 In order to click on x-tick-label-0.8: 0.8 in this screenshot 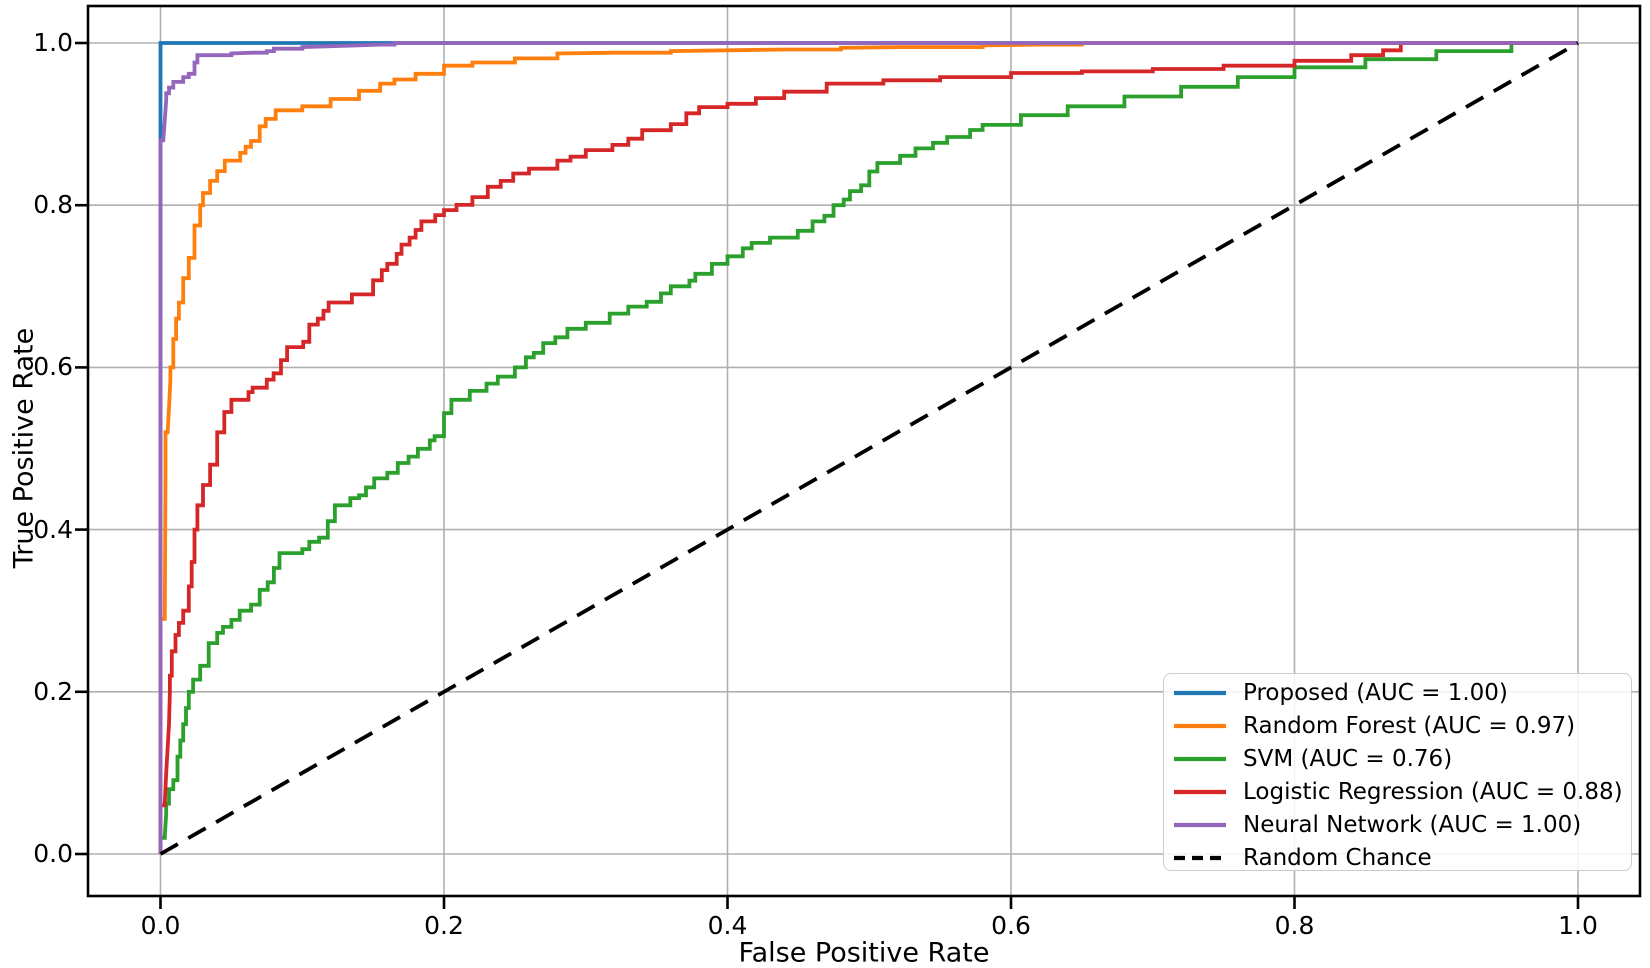, I will do `click(1294, 925)`.